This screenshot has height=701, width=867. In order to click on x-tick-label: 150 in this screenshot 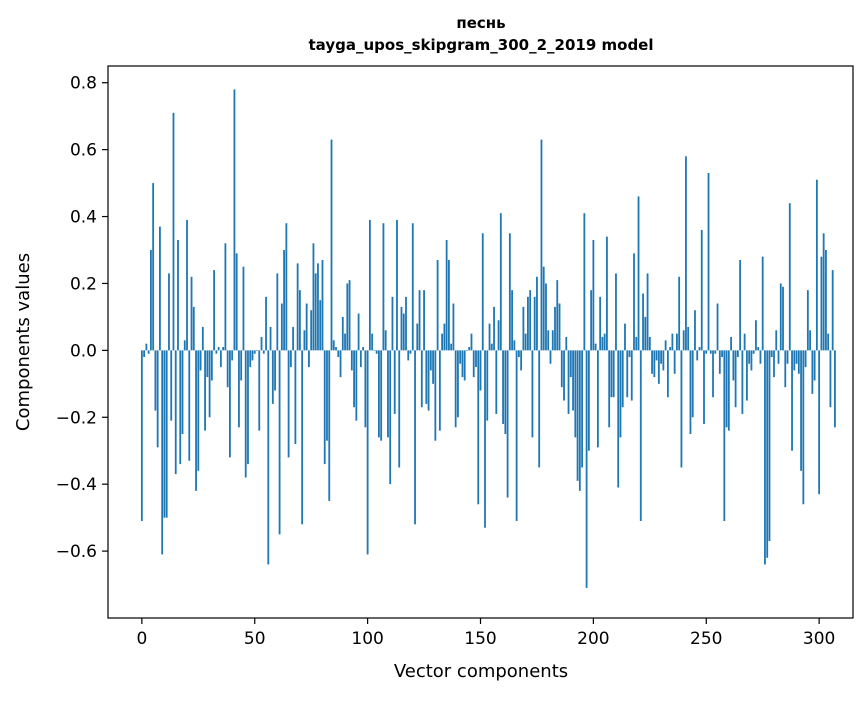, I will do `click(480, 639)`.